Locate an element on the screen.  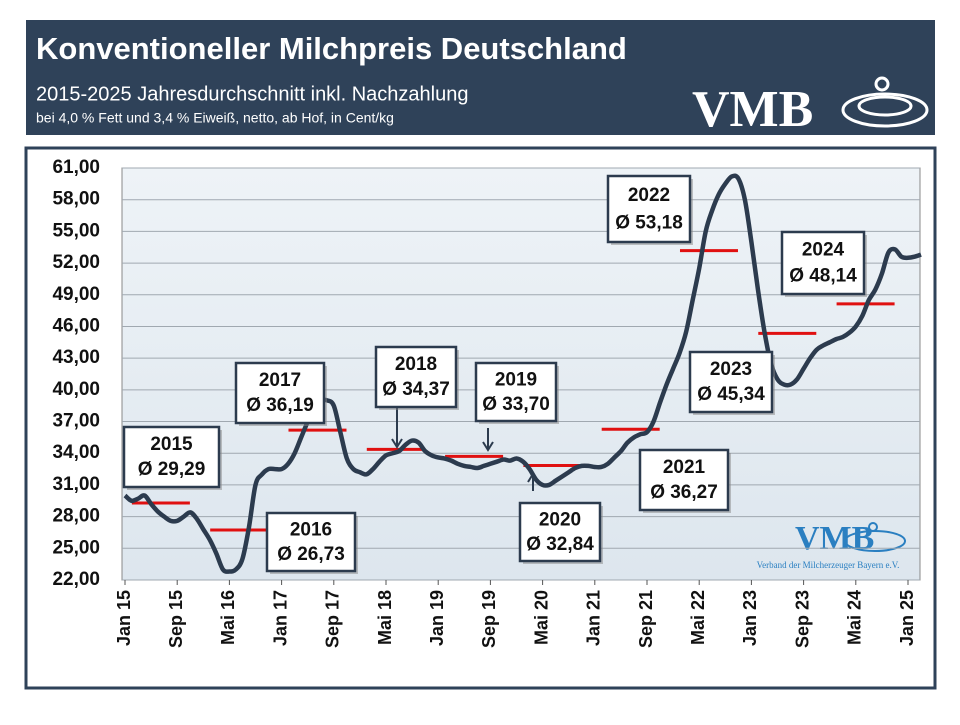
y-tick-label: 37,00 is located at coordinates (76, 421).